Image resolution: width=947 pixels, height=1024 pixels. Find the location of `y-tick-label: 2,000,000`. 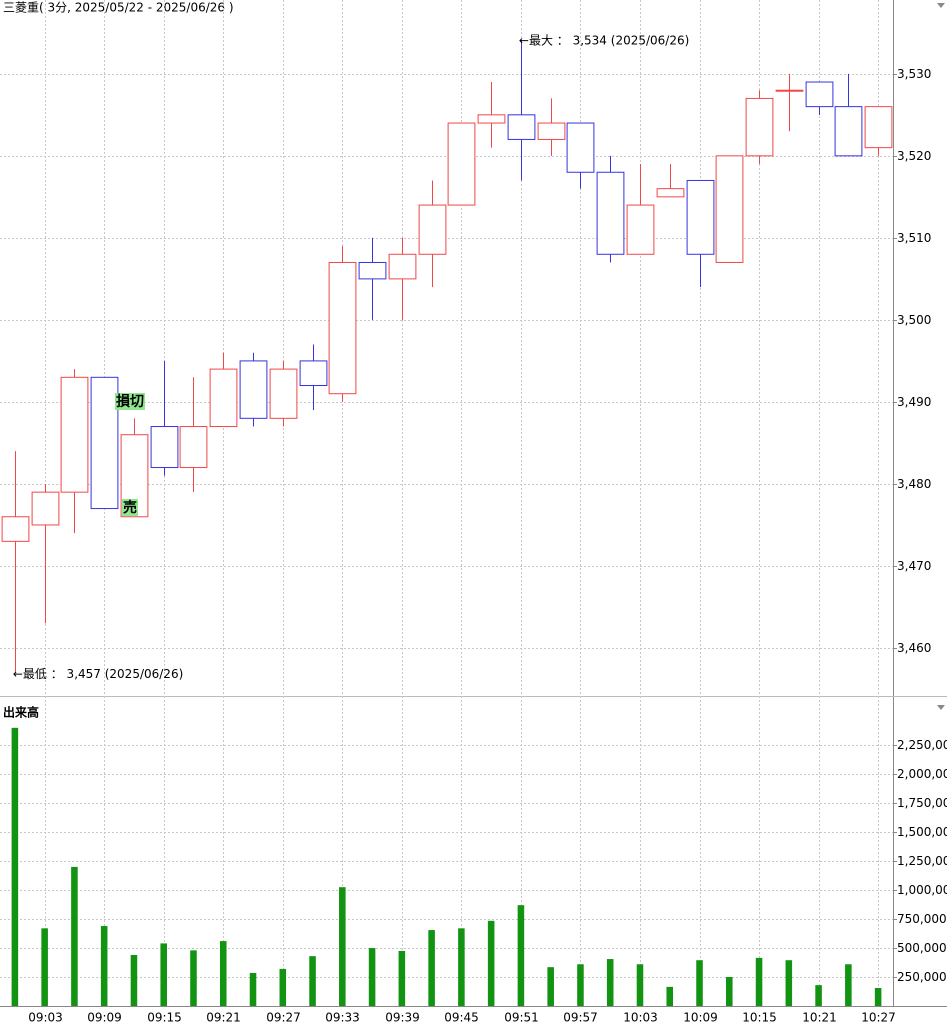

y-tick-label: 2,000,000 is located at coordinates (922, 774).